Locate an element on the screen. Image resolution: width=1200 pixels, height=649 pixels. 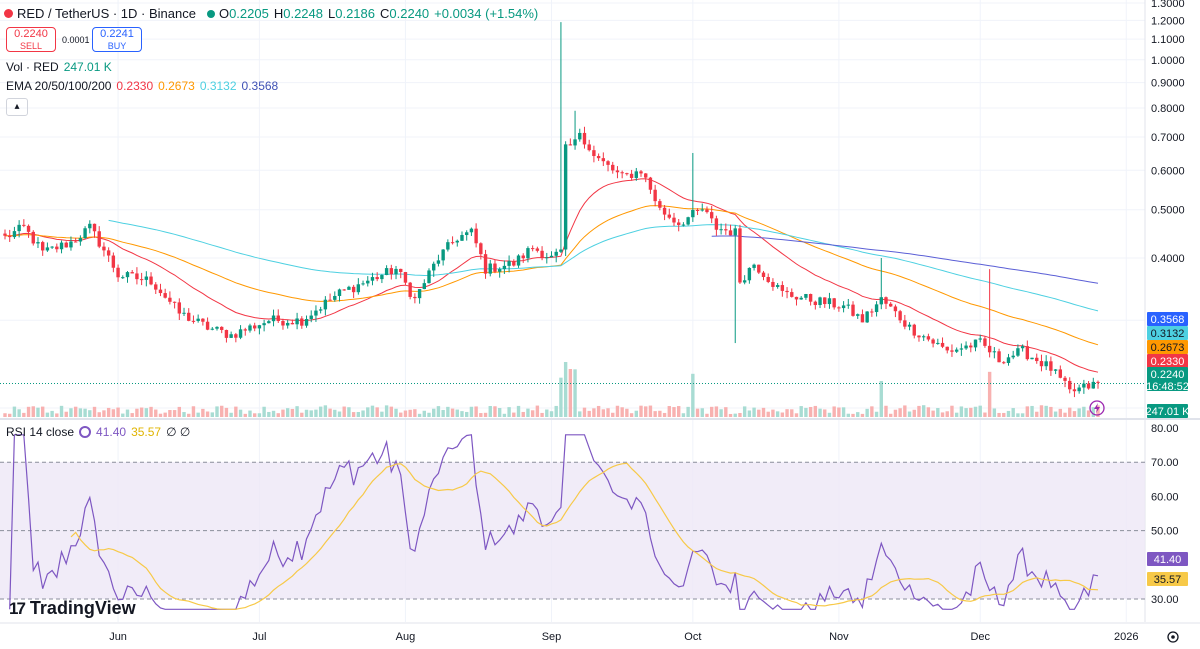
symbol-title: RED / TetherUS · 1D · Binance is located at coordinates (106, 13).